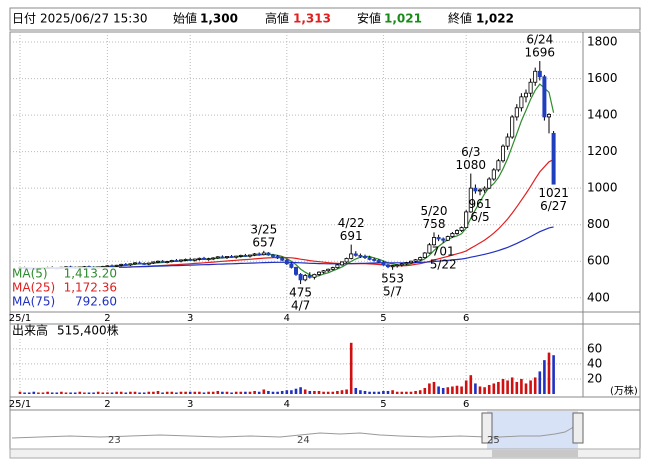 This screenshot has height=470, width=653. Describe the element at coordinates (594, 378) in the screenshot. I see `volume-tick-label: 20` at that location.